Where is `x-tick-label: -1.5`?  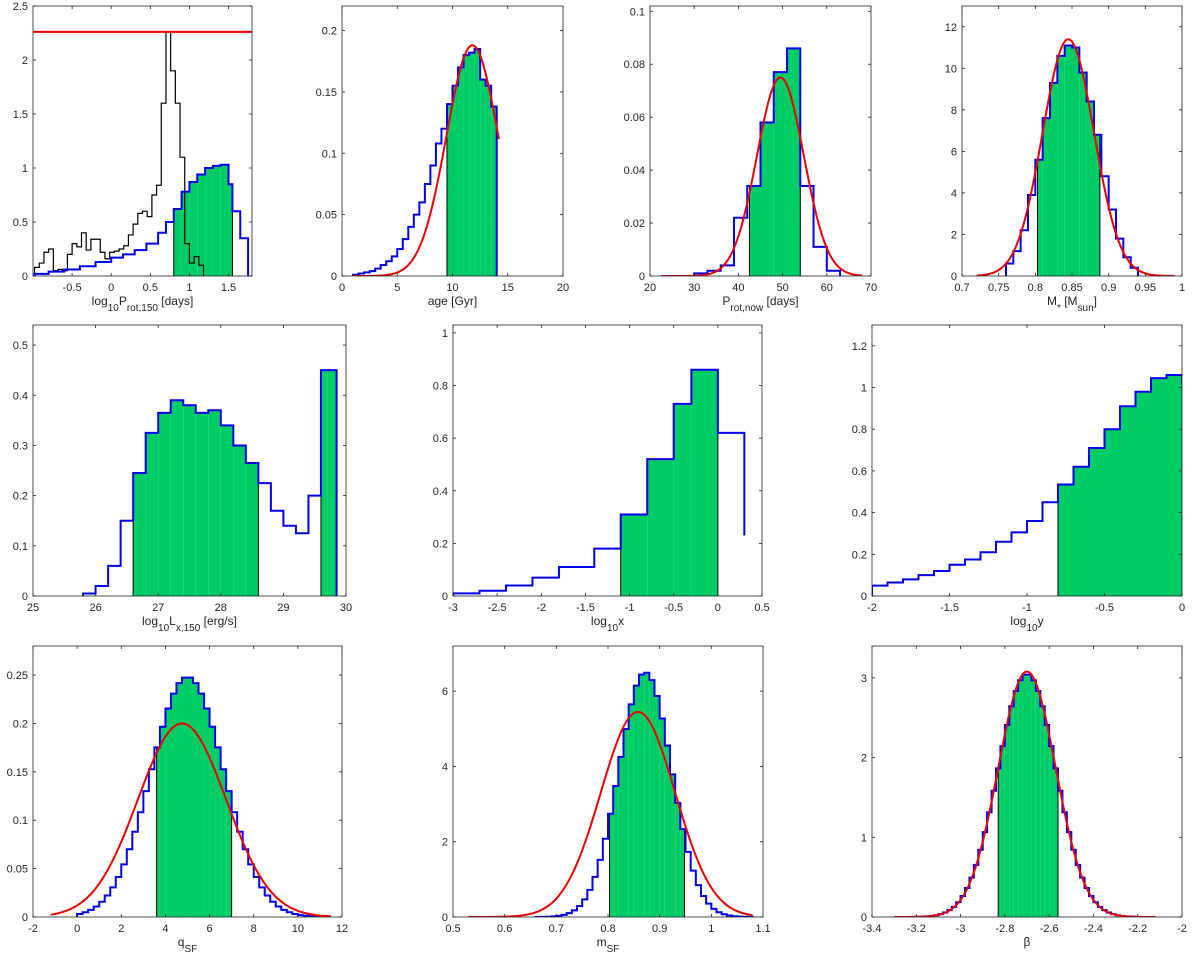 x-tick-label: -1.5 is located at coordinates (949, 608).